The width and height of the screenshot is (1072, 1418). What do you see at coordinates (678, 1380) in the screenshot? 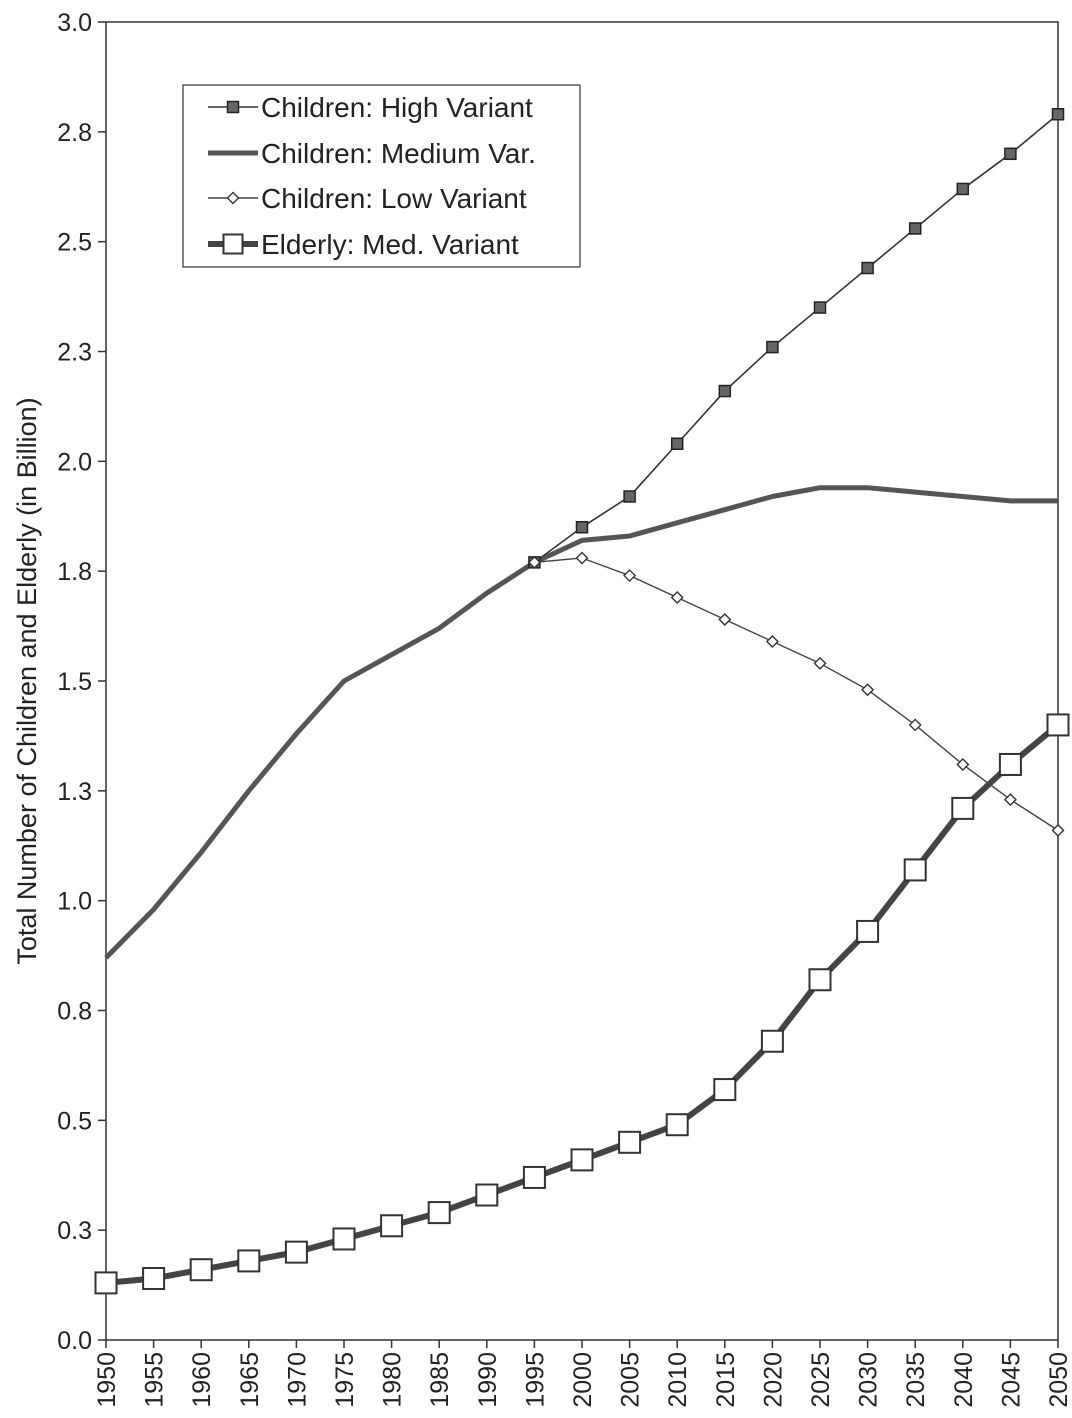
I see `x-tick-label: 2010` at bounding box center [678, 1380].